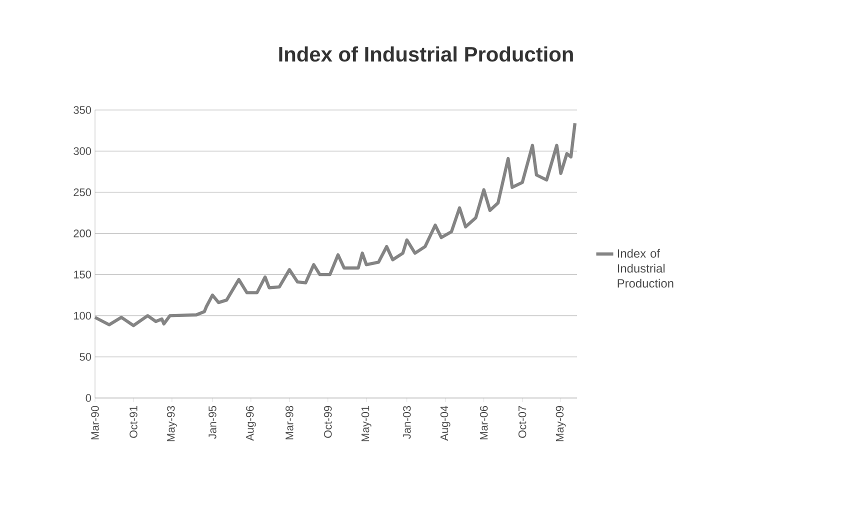 The height and width of the screenshot is (519, 853). Describe the element at coordinates (83, 234) in the screenshot. I see `y-tick-label: 200` at that location.